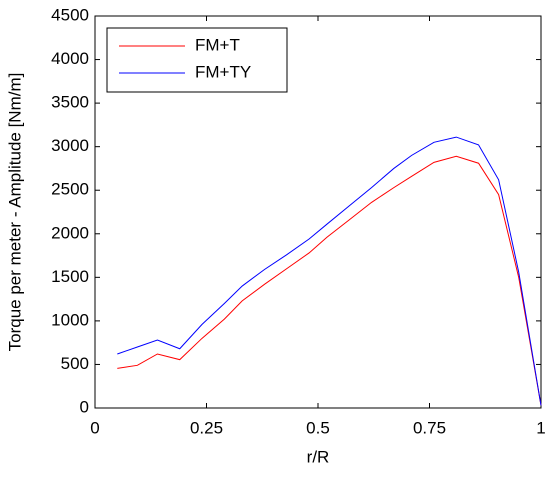 The height and width of the screenshot is (477, 550). What do you see at coordinates (540, 427) in the screenshot?
I see `x-tick-label: 1` at bounding box center [540, 427].